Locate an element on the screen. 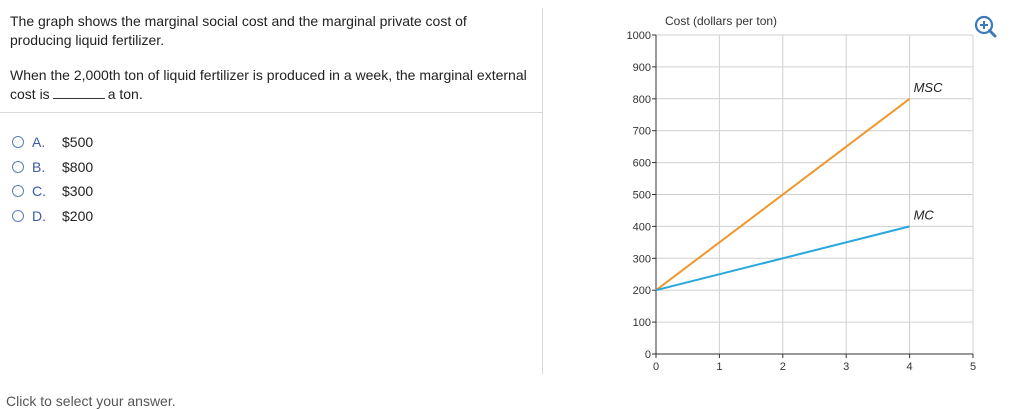  y-tick-label: 500 is located at coordinates (642, 196).